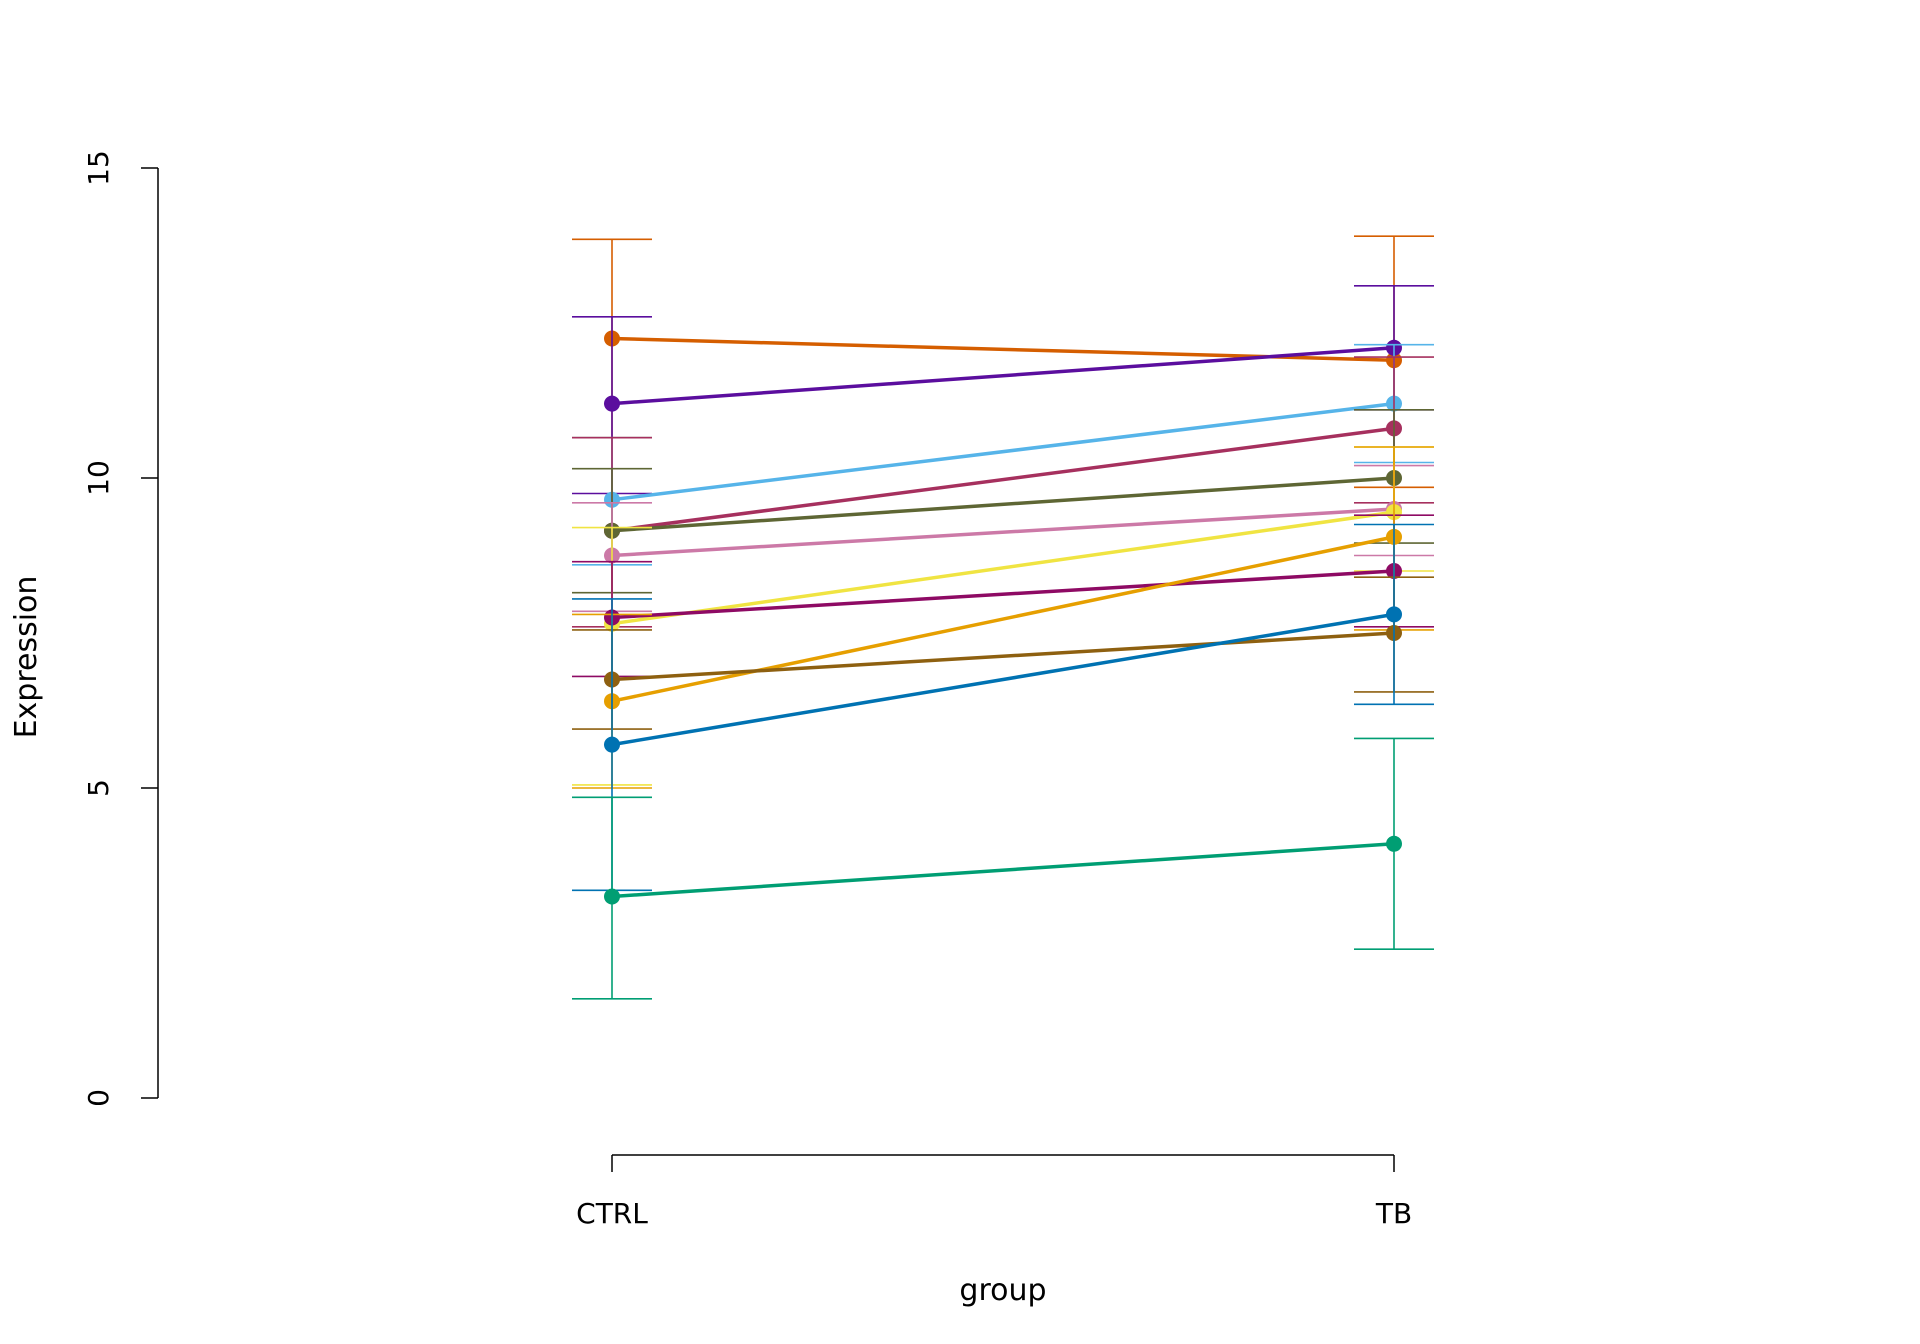  Describe the element at coordinates (612, 1213) in the screenshot. I see `x-tick-label: CTRL` at that location.